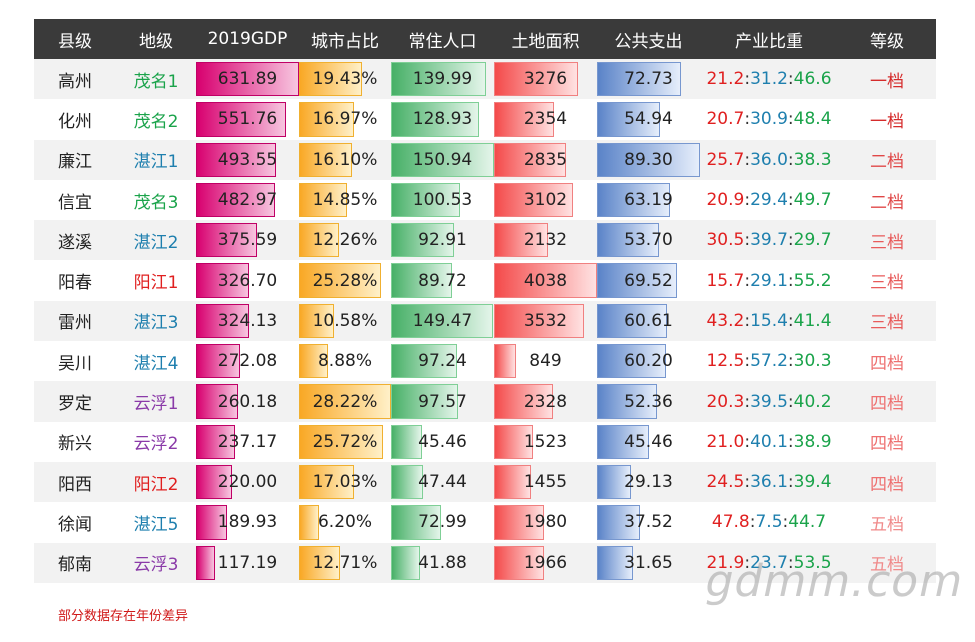 The width and height of the screenshot is (975, 642). I want to click on industry-share-1: 25.7, so click(725, 159).